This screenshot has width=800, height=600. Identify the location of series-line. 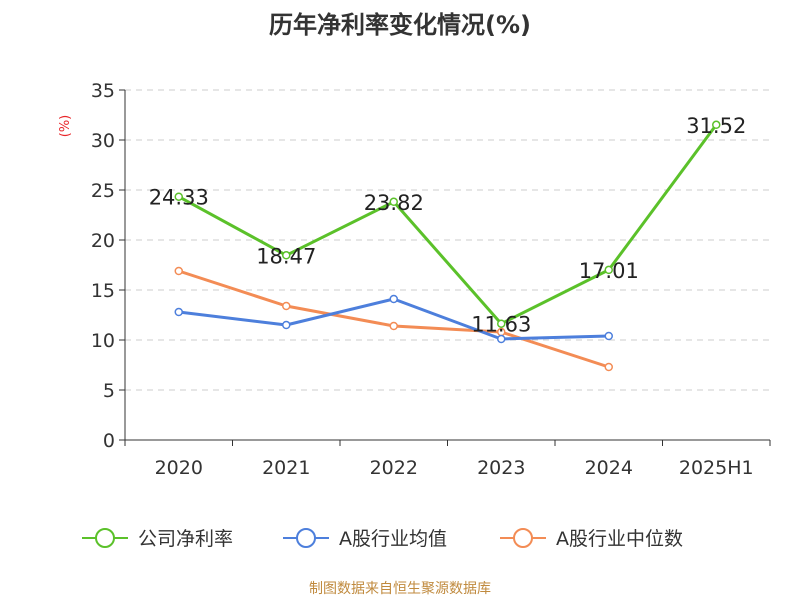
(393, 319).